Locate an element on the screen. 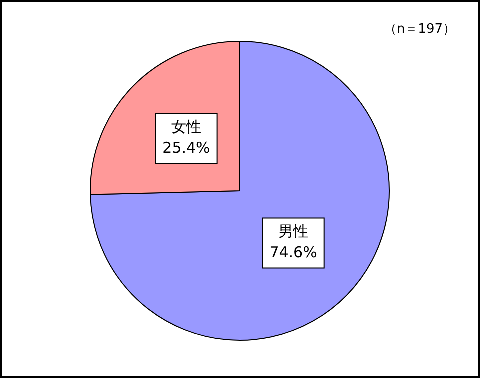 The width and height of the screenshot is (480, 378). data-label: 74.6% is located at coordinates (294, 253).